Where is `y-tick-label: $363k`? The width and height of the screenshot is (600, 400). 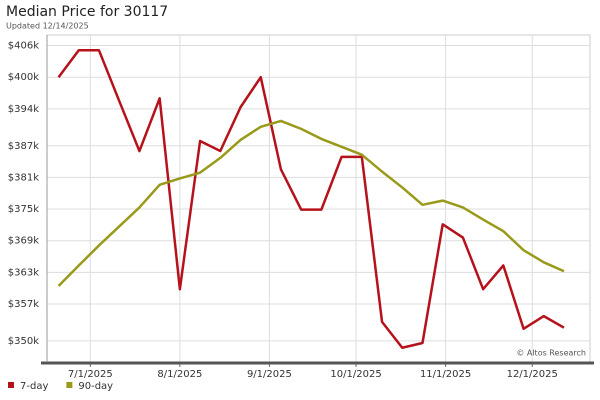 y-tick-label: $363k is located at coordinates (23, 272).